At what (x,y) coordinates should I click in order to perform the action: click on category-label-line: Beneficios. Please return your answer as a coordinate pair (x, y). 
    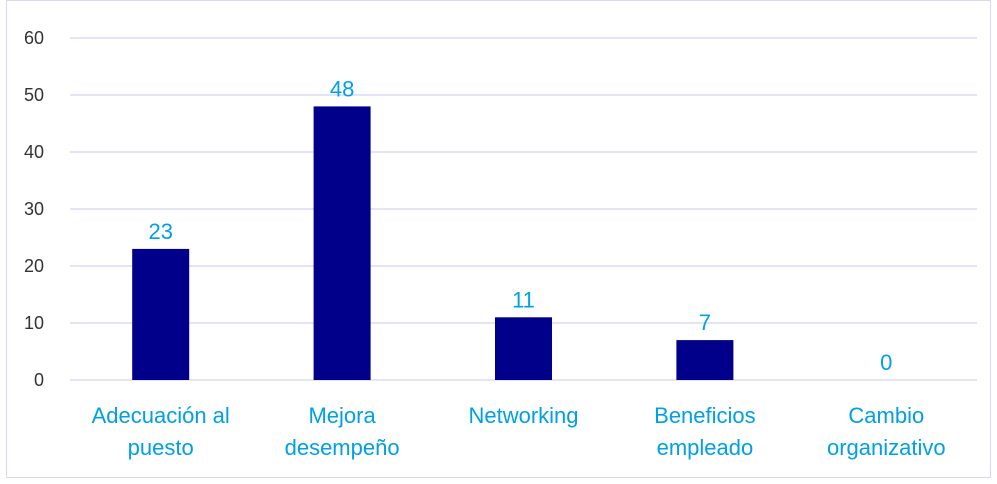
    Looking at the image, I should click on (705, 415).